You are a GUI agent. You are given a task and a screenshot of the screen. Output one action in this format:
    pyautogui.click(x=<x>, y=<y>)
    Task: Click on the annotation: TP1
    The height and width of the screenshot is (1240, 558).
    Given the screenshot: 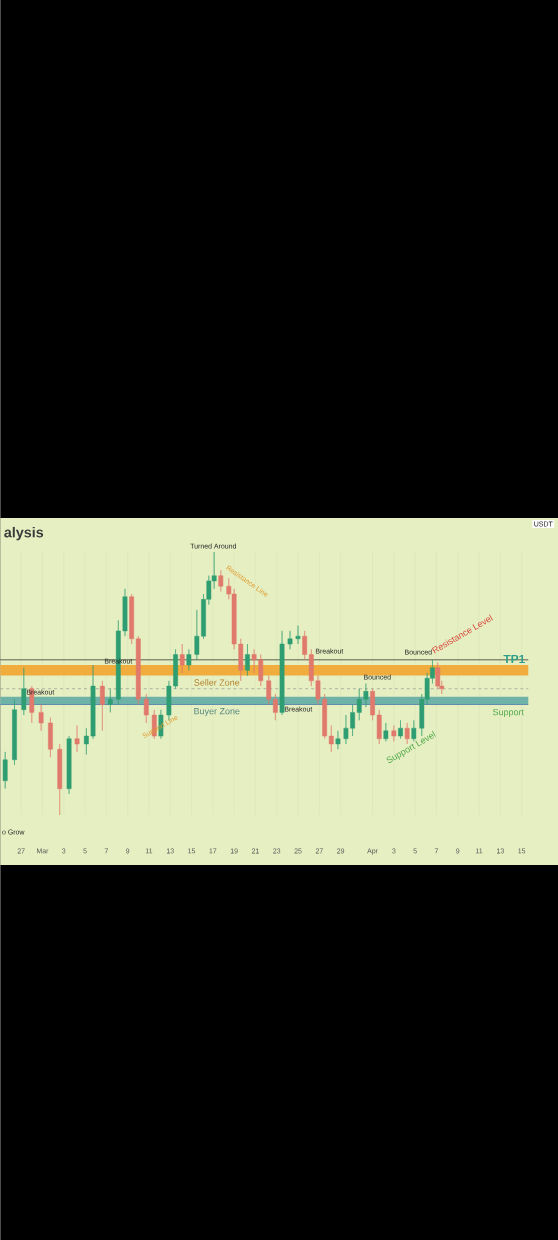 What is the action you would take?
    pyautogui.click(x=514, y=659)
    